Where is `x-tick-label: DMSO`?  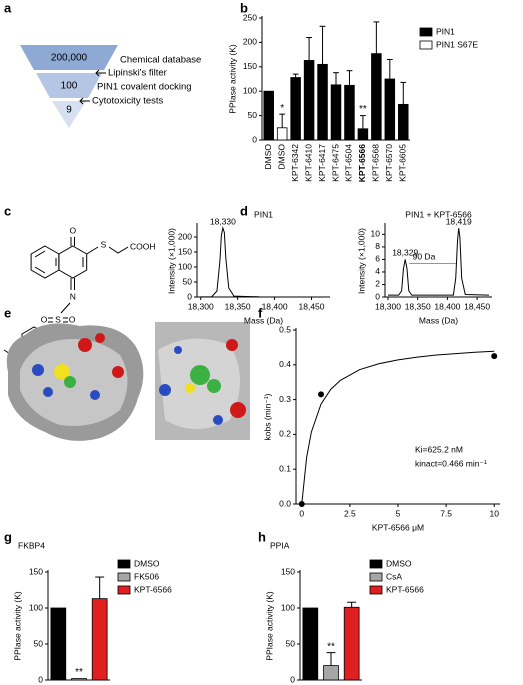
x-tick-label: DMSO is located at coordinates (268, 157).